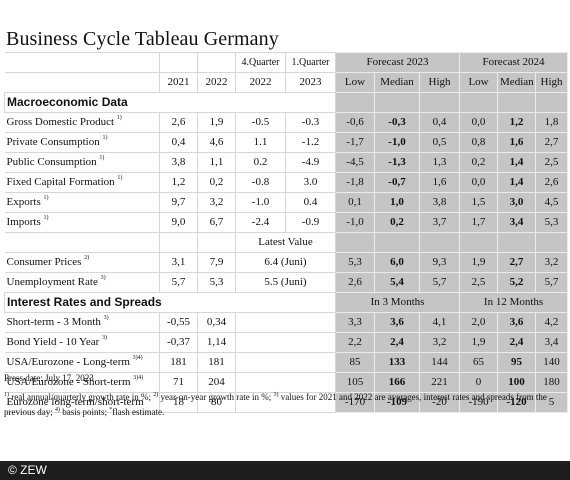  Describe the element at coordinates (82, 222) in the screenshot. I see `row-label: Imports 1)` at that location.